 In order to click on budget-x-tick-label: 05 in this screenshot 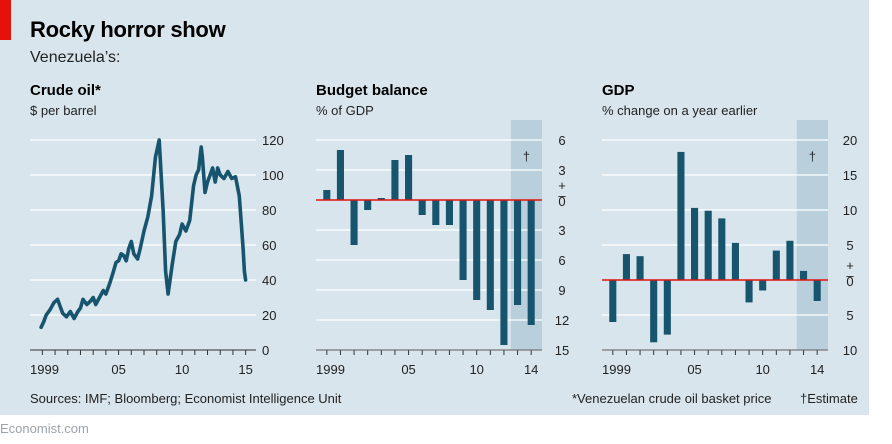, I will do `click(408, 369)`.